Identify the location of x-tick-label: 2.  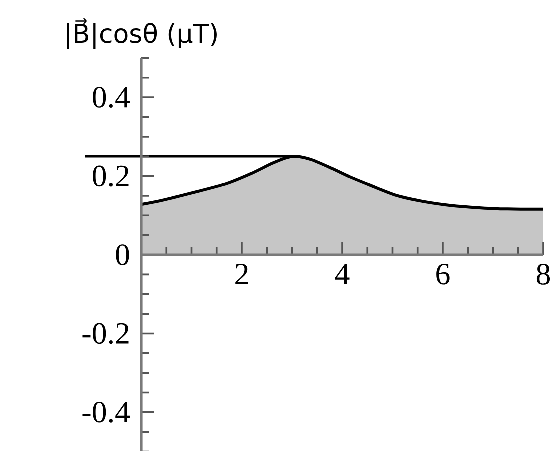
(242, 274).